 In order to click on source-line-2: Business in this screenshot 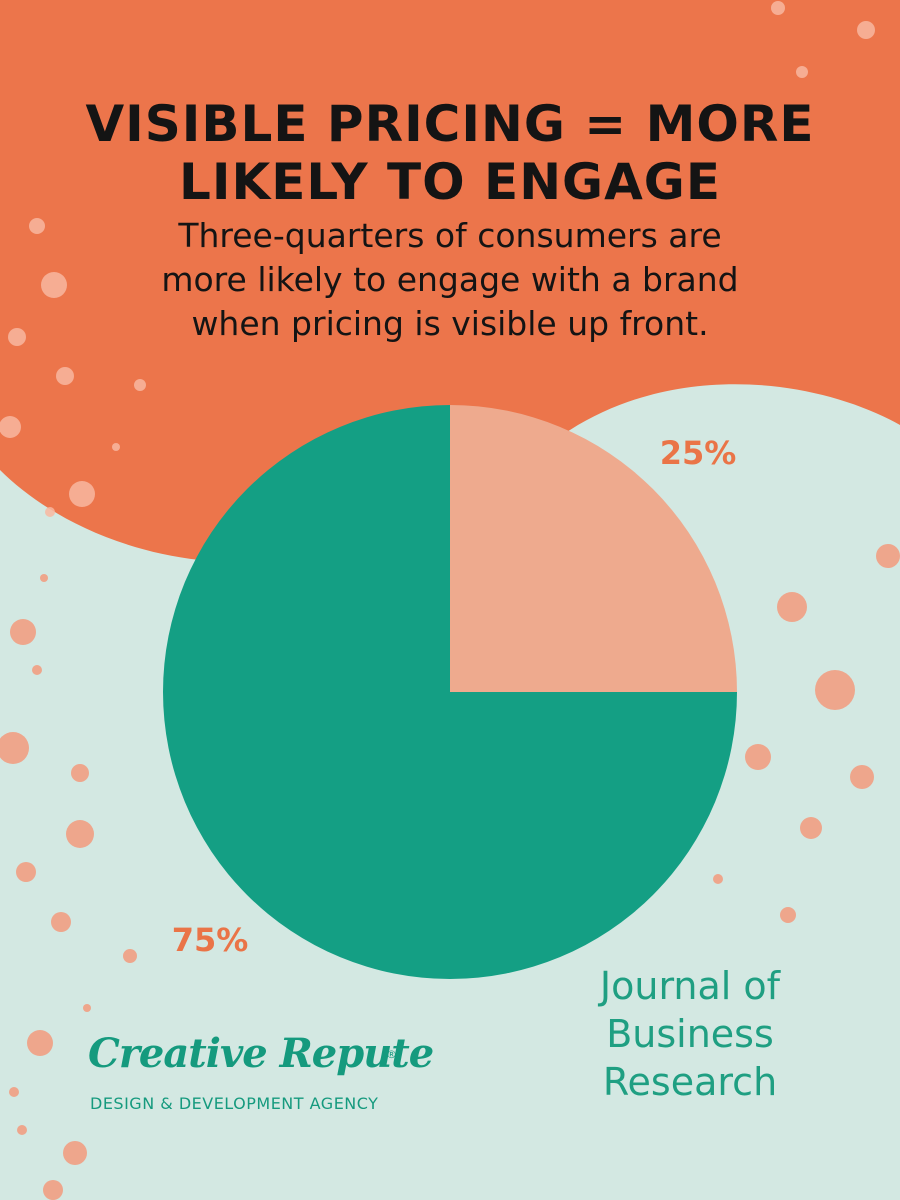, I will do `click(690, 1034)`.